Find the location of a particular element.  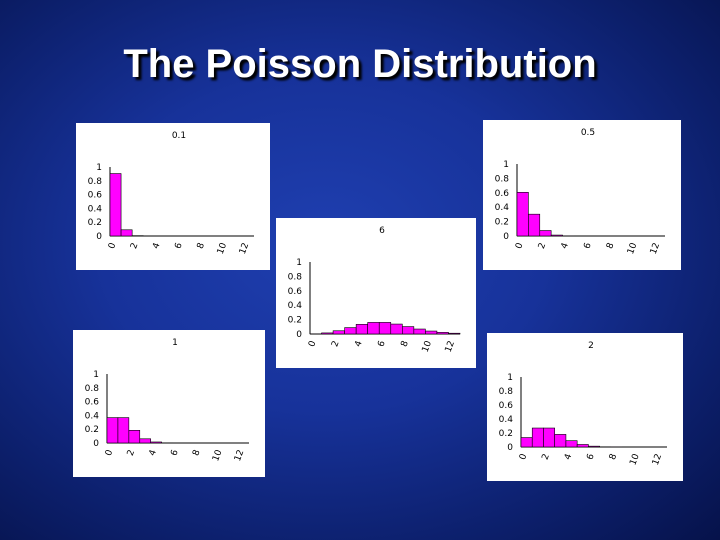

chart-panel-lambda-6: 6 1 0.8 0.6 0.4 0.2 0 0 2 4 6 8 10 12 is located at coordinates (376, 293).